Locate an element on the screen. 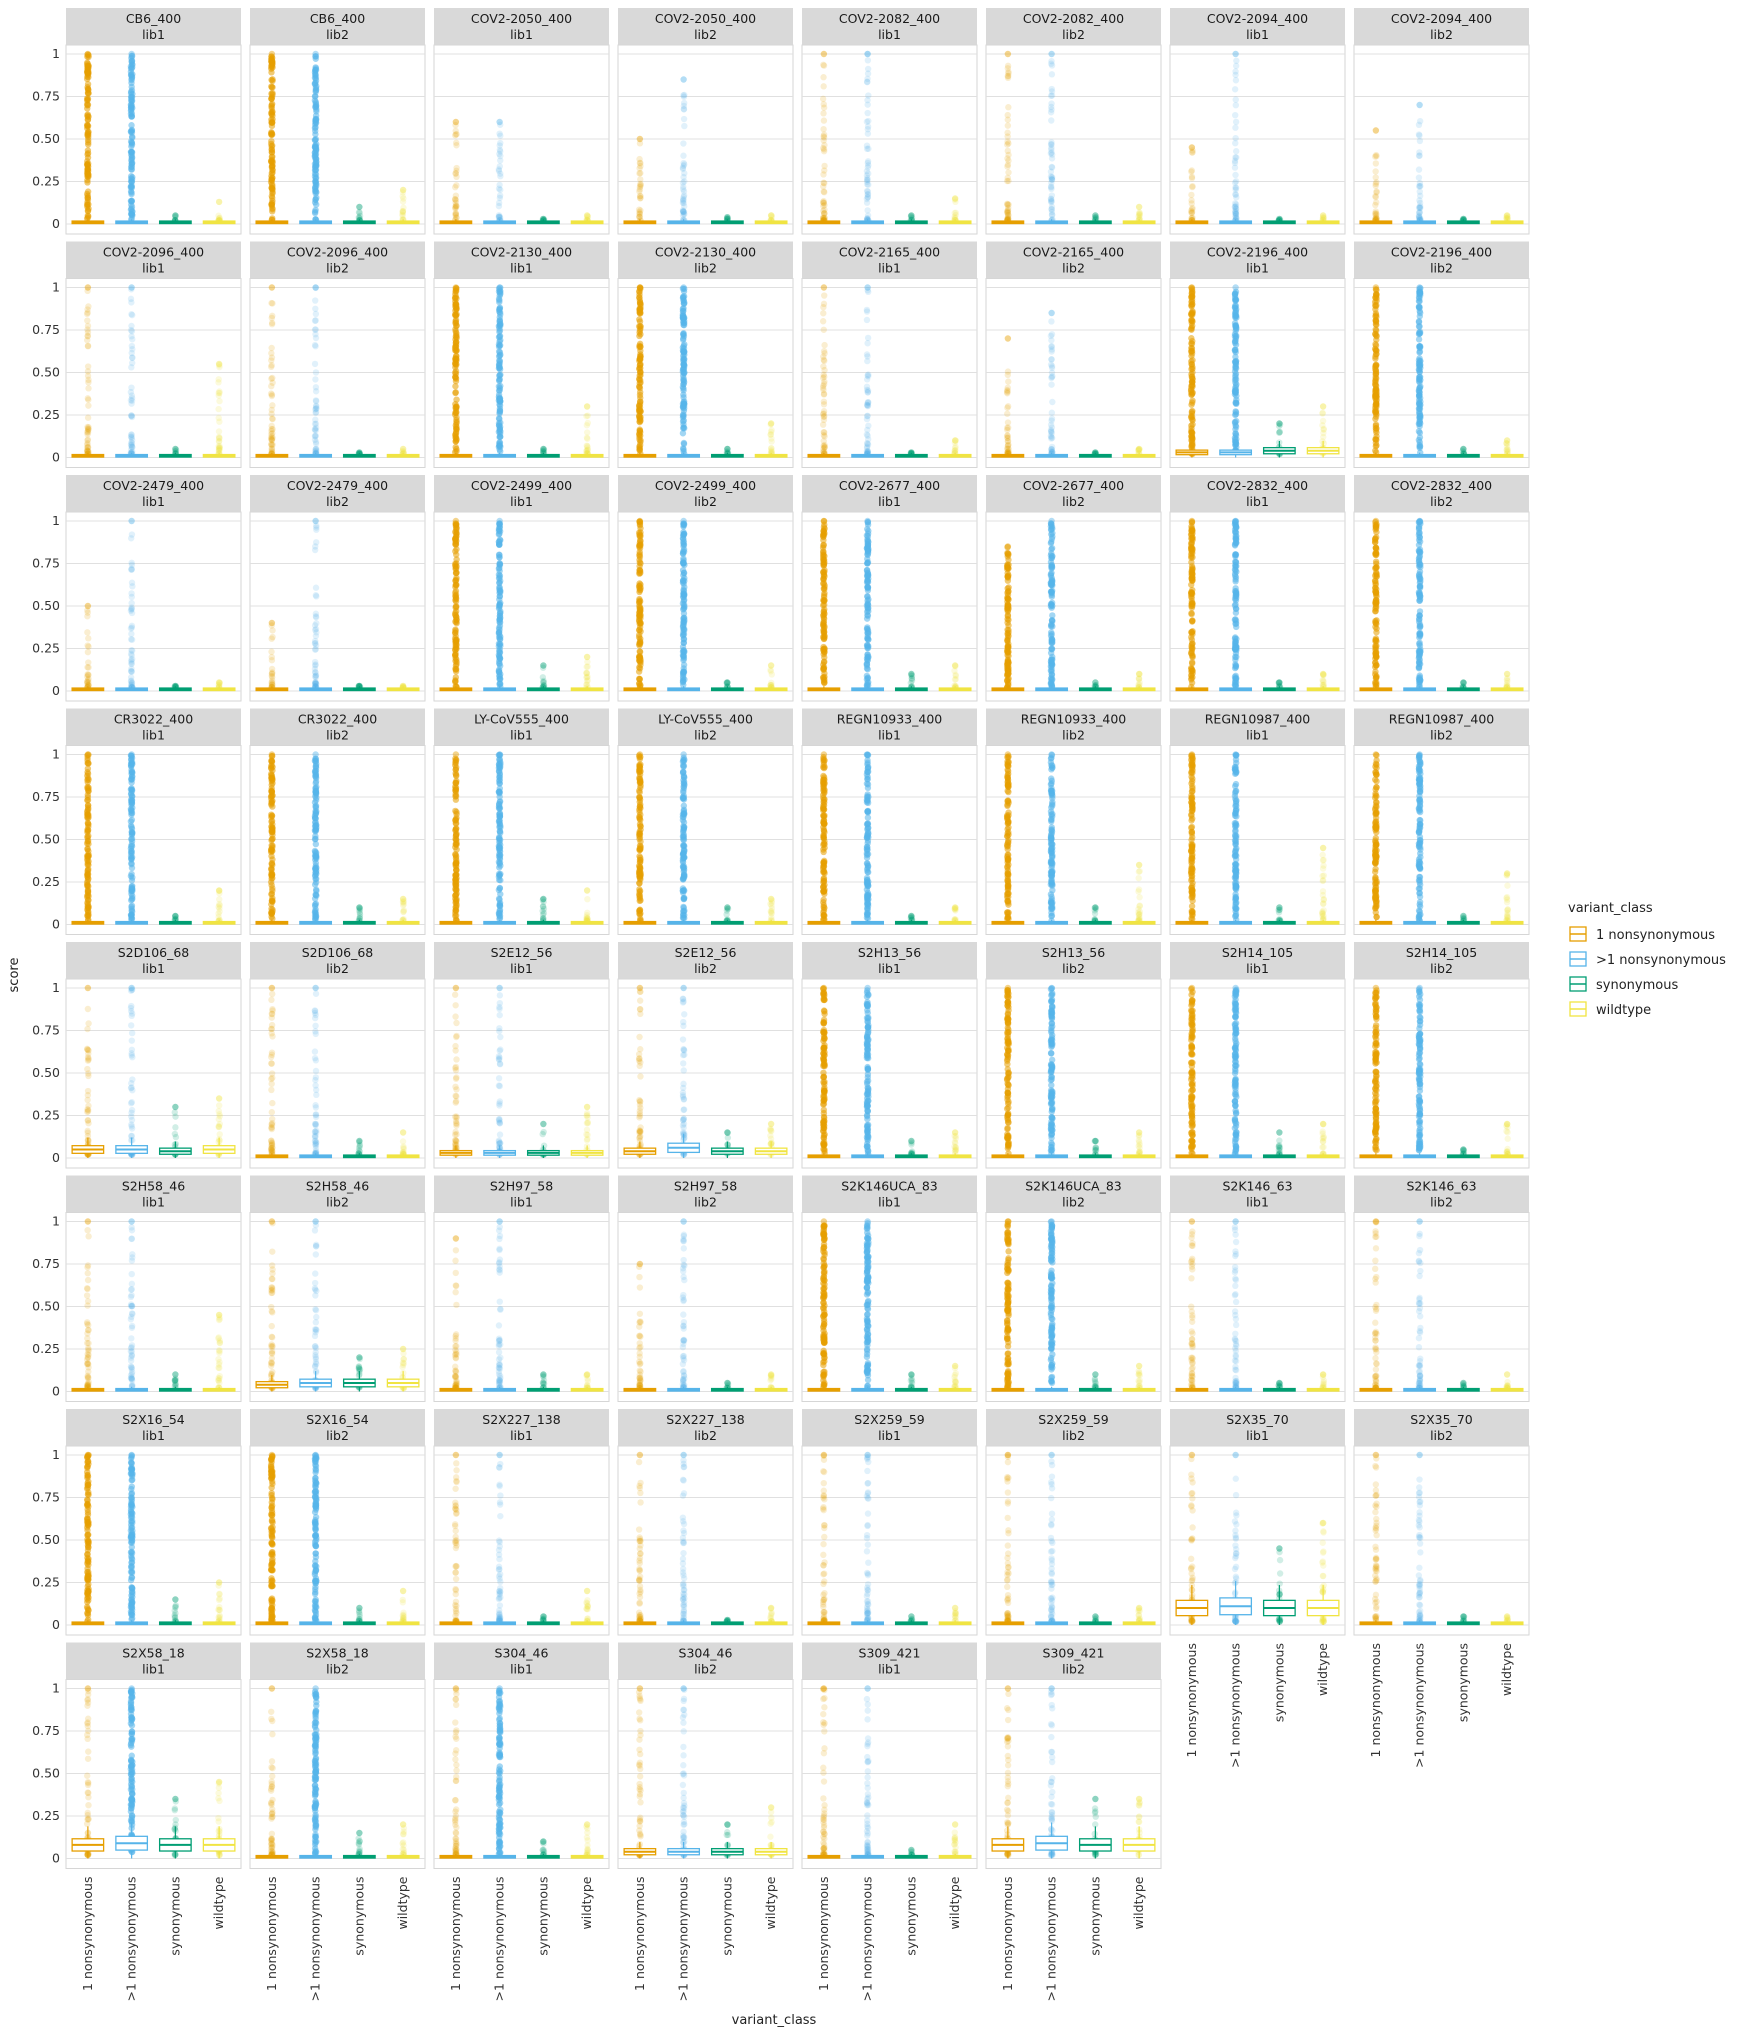  y-tick-label: 0.50 is located at coordinates (46, 605).